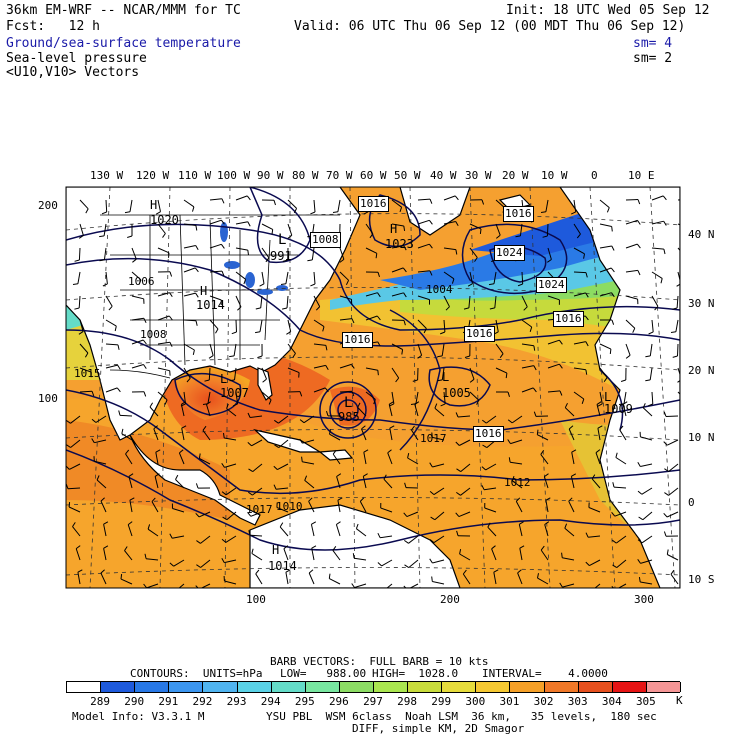 This screenshot has height=740, width=740. What do you see at coordinates (478, 175) in the screenshot?
I see `lon-label: 30 W` at bounding box center [478, 175].